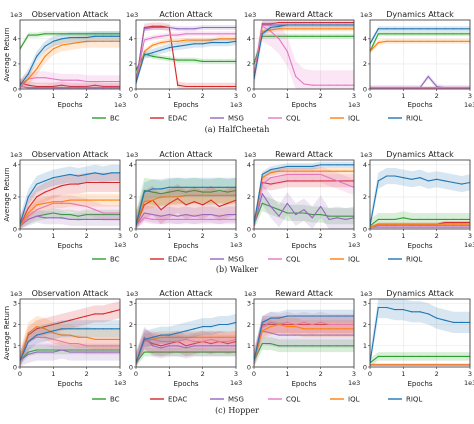 This screenshot has height=424, width=474. What do you see at coordinates (53, 374) in the screenshot?
I see `x-tick-label: 1` at bounding box center [53, 374].